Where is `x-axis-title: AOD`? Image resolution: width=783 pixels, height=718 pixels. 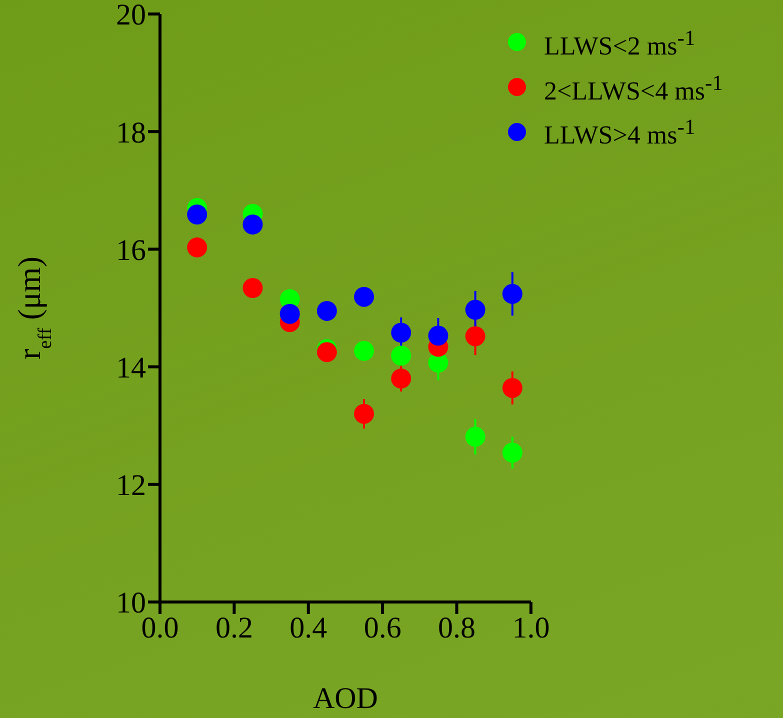
x-axis-title: AOD is located at coordinates (345, 698).